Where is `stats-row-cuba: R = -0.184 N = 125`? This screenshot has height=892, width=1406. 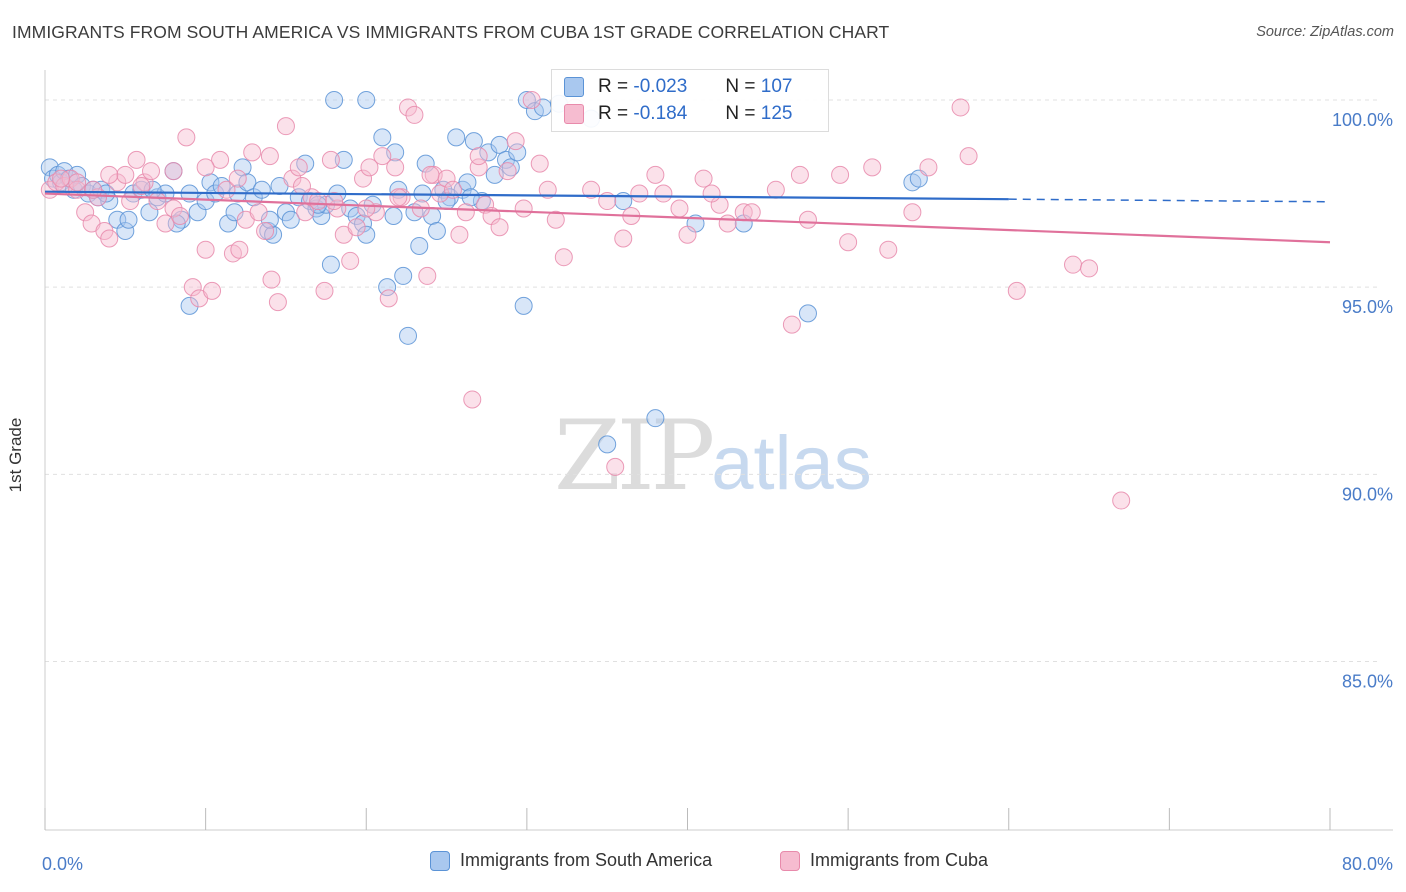
stats-row-cuba: R = -0.184 N = 125 is located at coordinates (678, 114).